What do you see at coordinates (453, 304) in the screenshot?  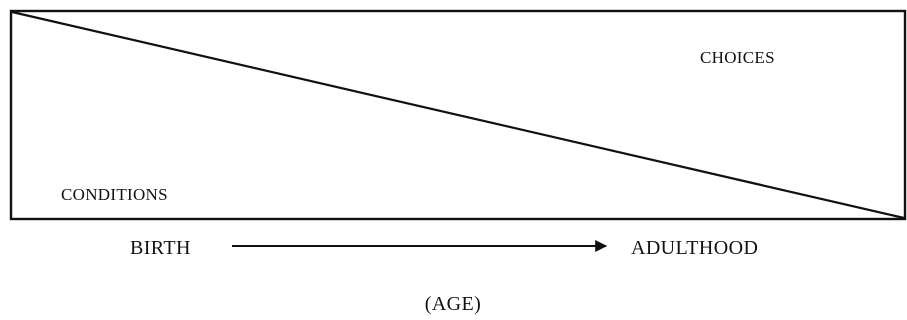 I see `age-axis-label: (AGE)` at bounding box center [453, 304].